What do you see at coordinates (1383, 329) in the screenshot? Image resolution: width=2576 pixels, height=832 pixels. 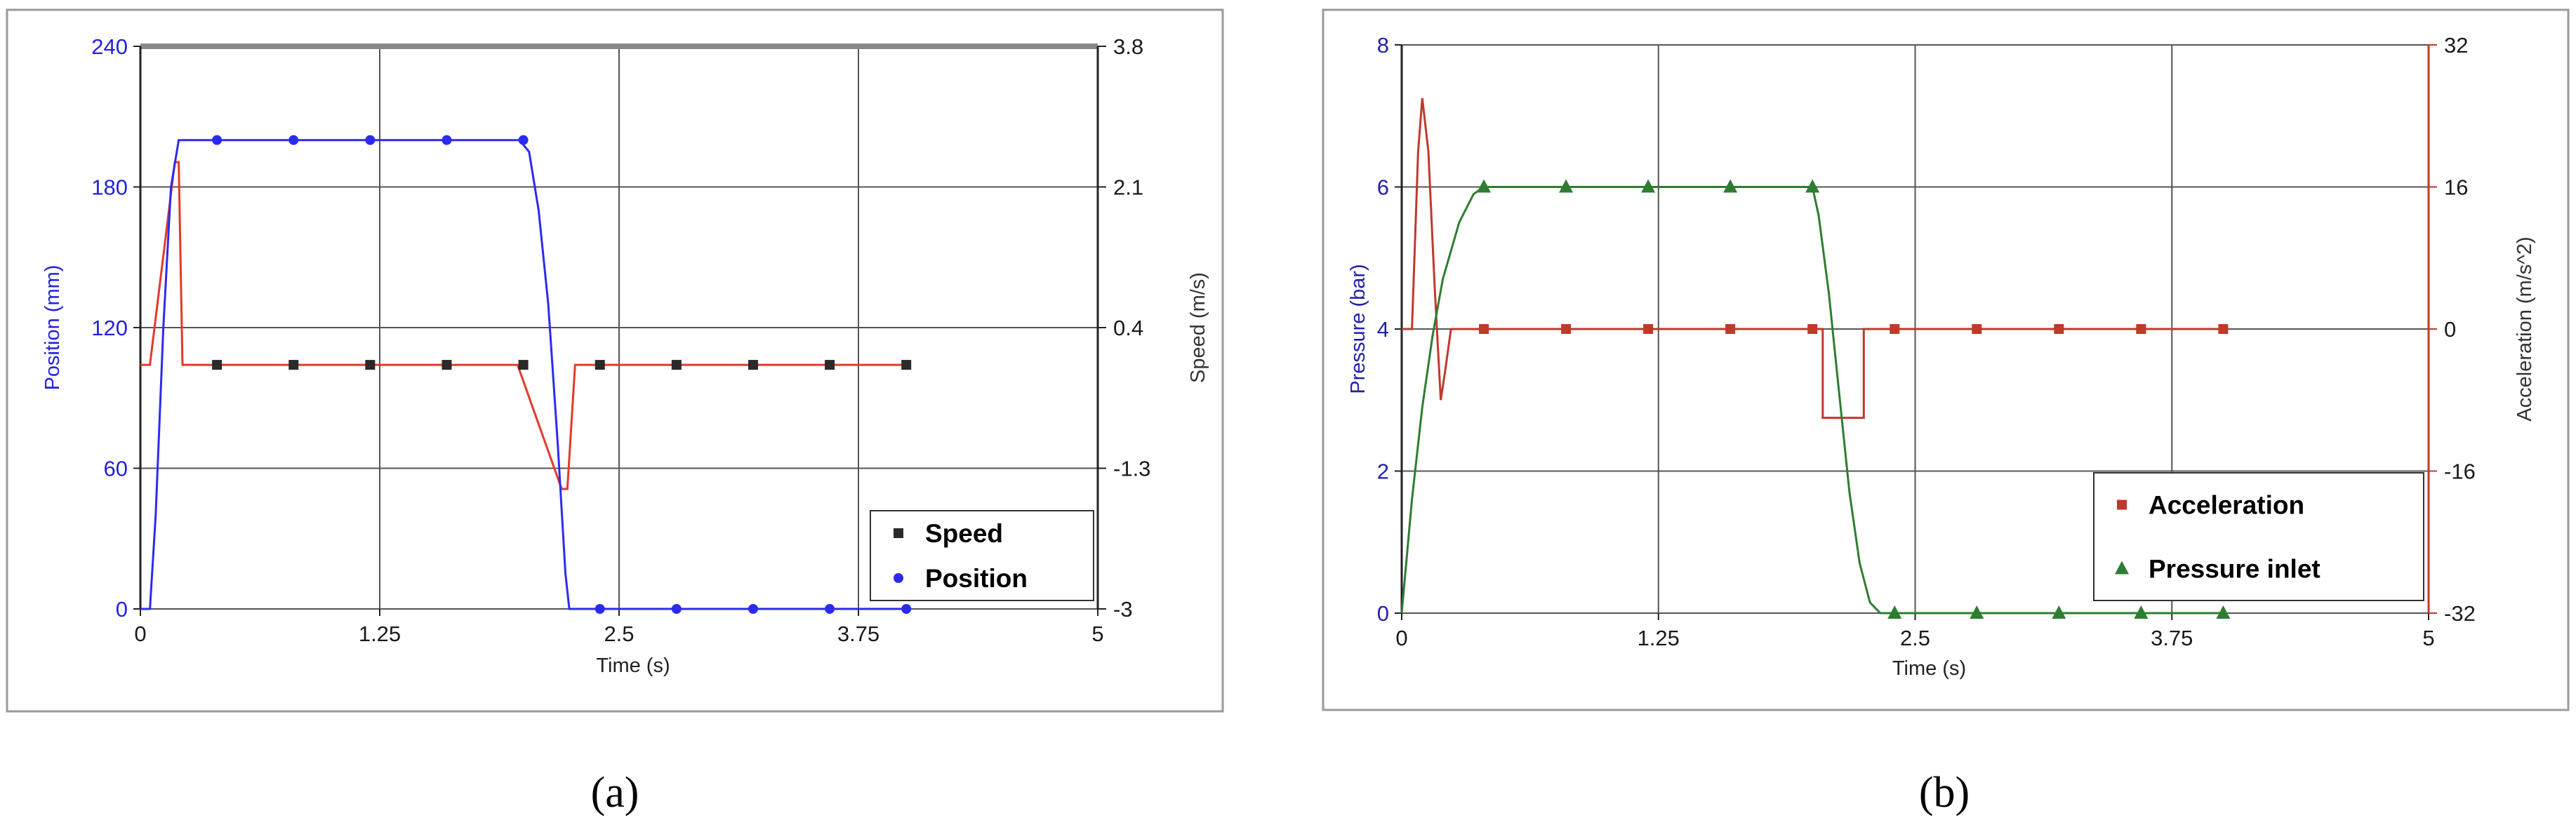 I see `y-tick-label: 4` at bounding box center [1383, 329].